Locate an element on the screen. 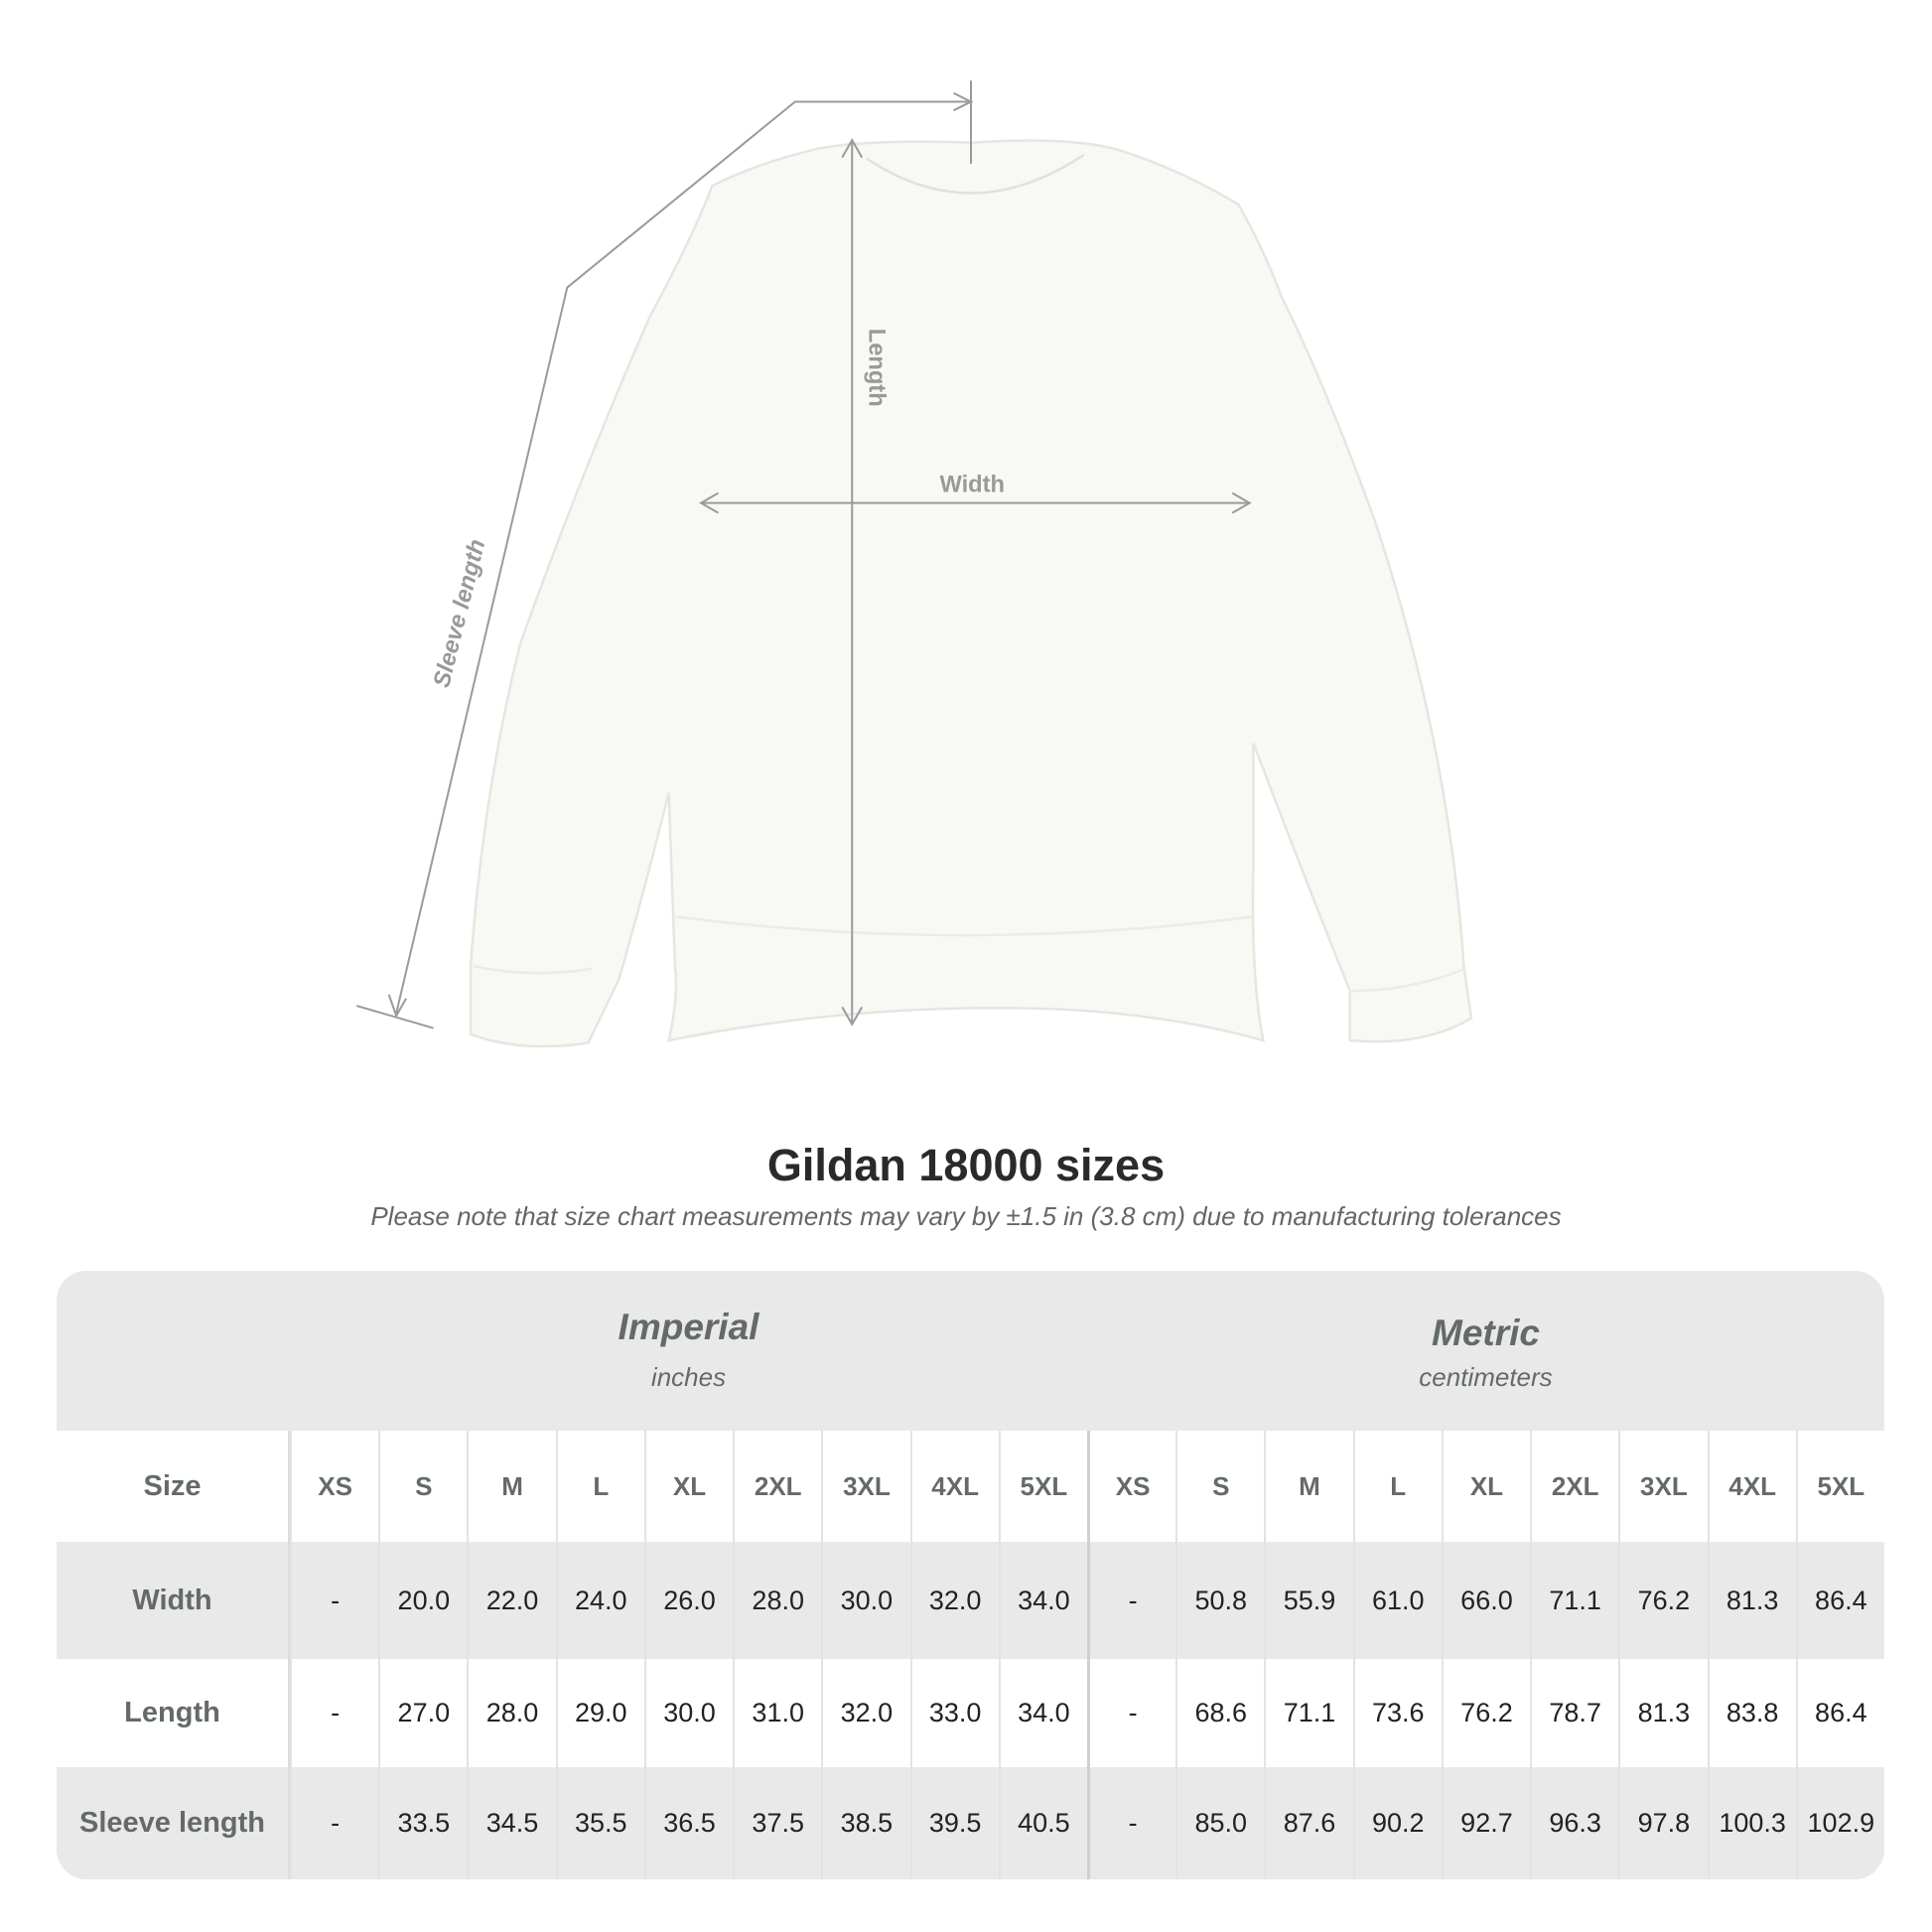 This screenshot has width=1932, height=1932. table-cell: 24.0 is located at coordinates (599, 1600).